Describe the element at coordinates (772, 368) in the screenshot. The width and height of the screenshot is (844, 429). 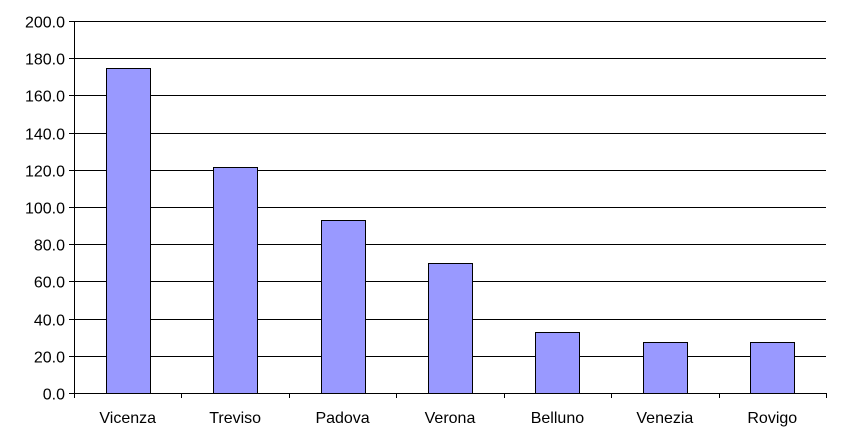
I see `bar-rovigo` at that location.